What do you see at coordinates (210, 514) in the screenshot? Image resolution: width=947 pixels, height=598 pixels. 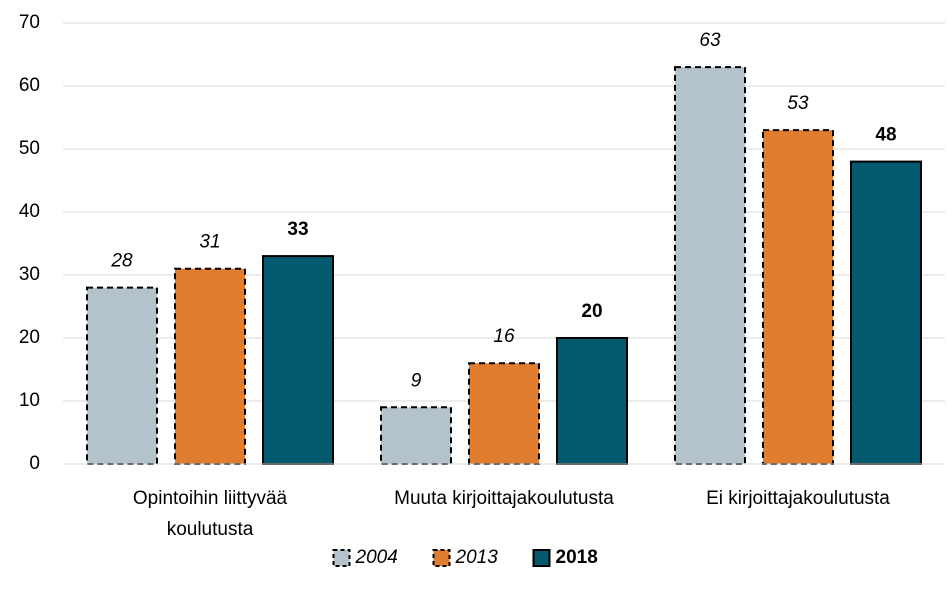 I see `x-tick-label: Opintoihin liittyvää koulutusta` at bounding box center [210, 514].